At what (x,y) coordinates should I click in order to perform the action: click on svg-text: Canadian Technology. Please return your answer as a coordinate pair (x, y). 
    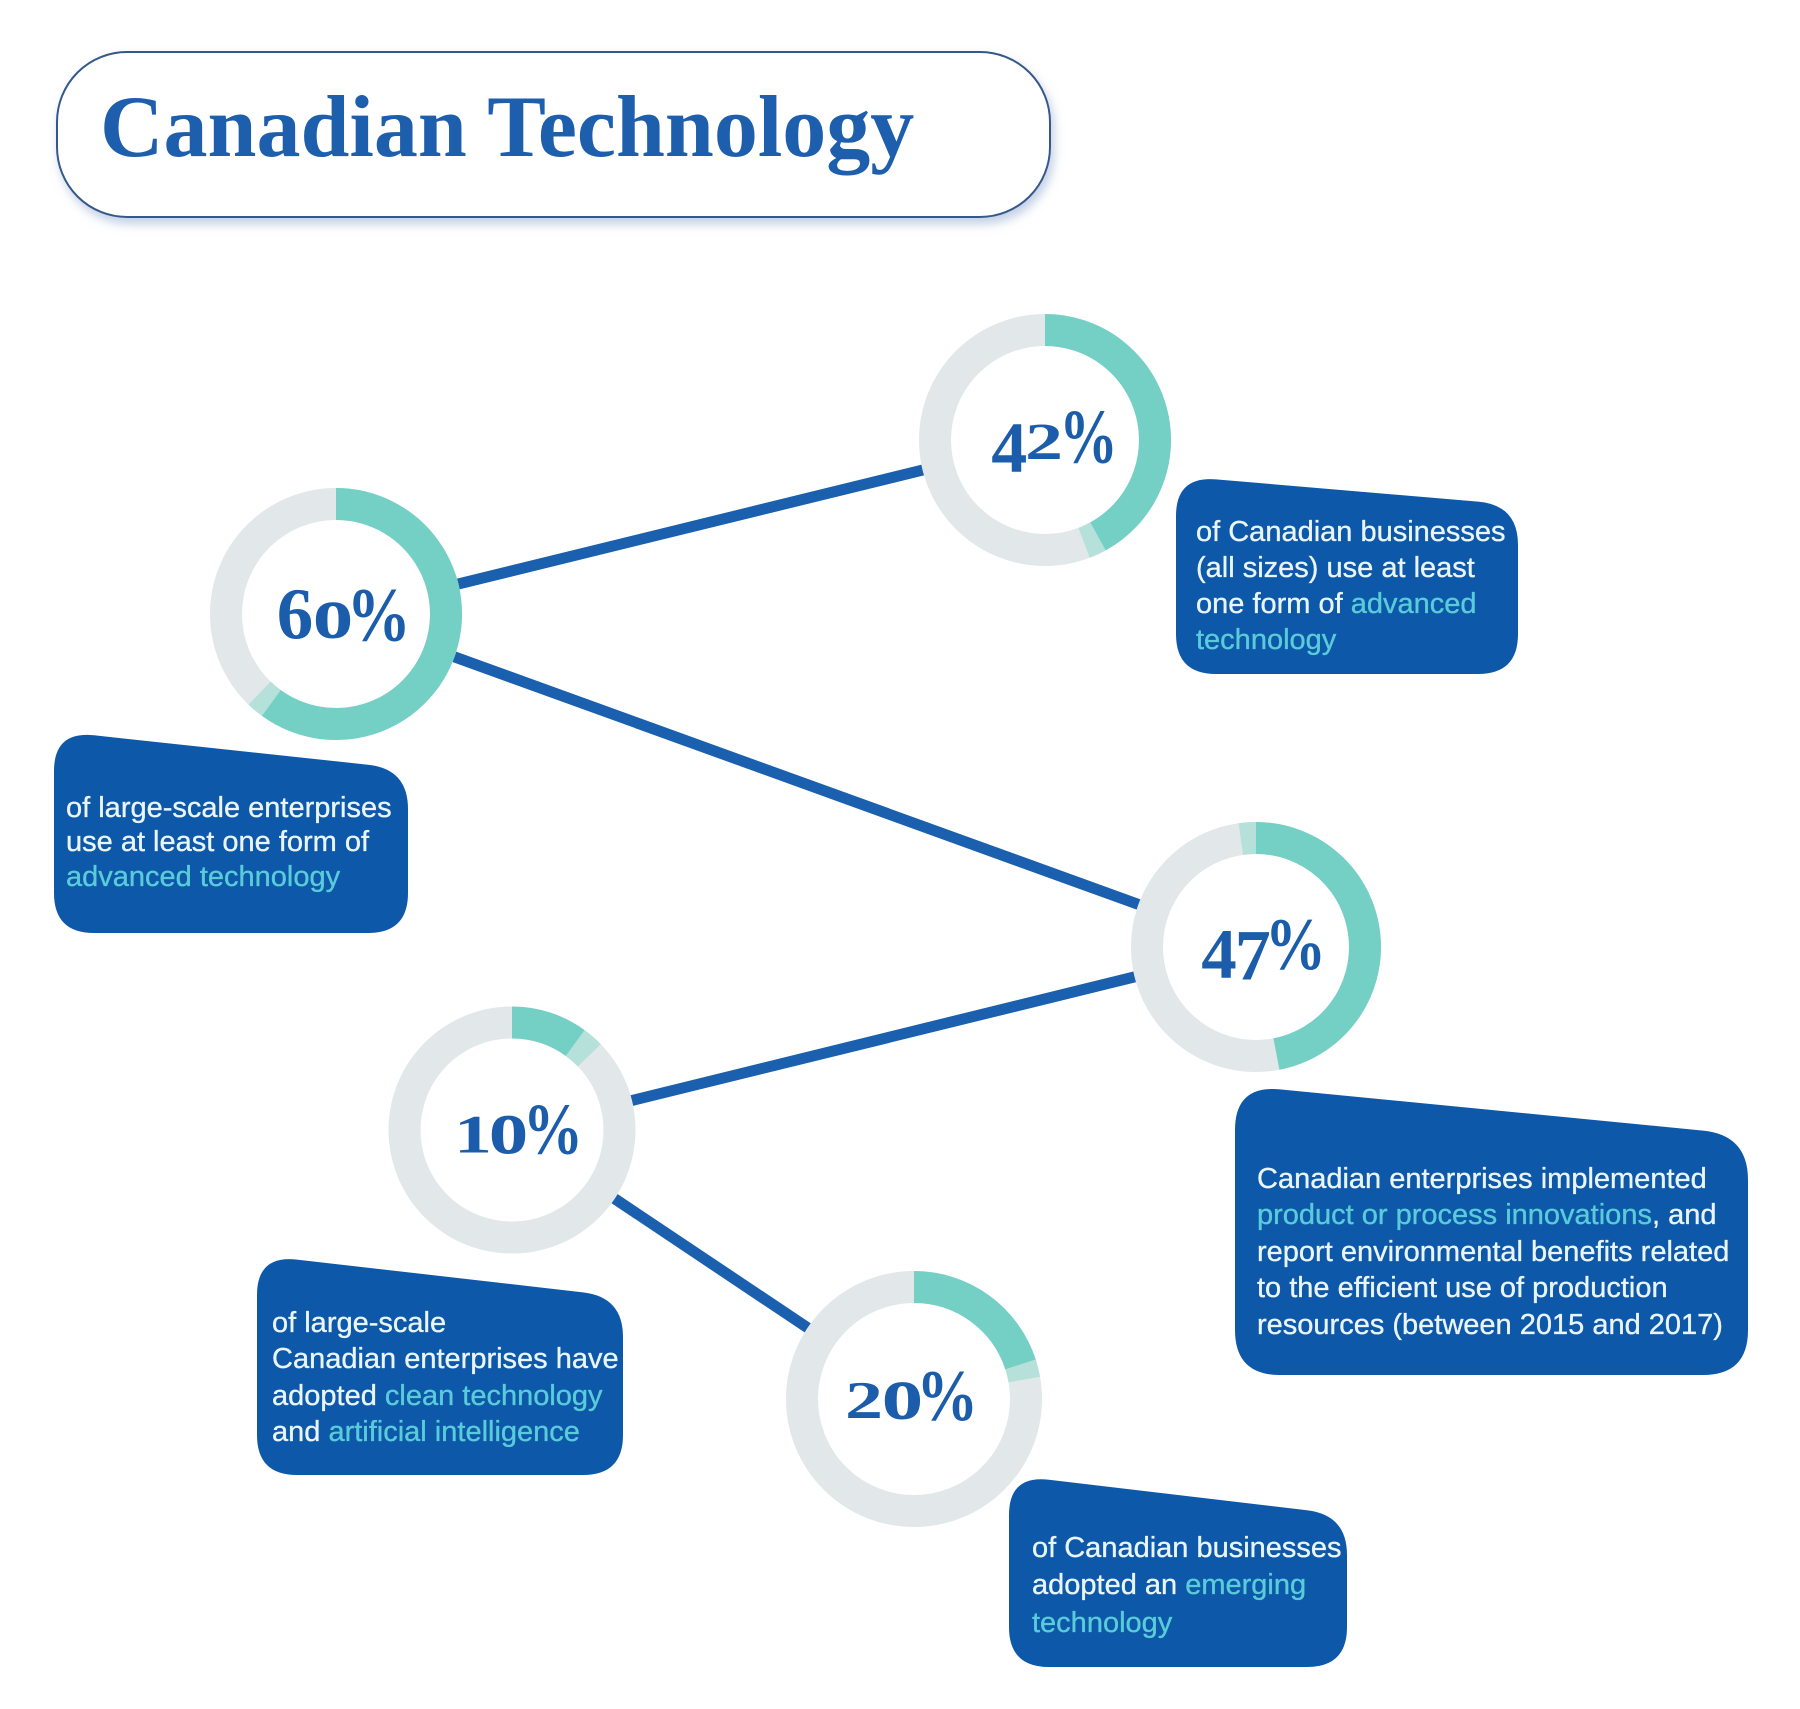
    Looking at the image, I should click on (507, 127).